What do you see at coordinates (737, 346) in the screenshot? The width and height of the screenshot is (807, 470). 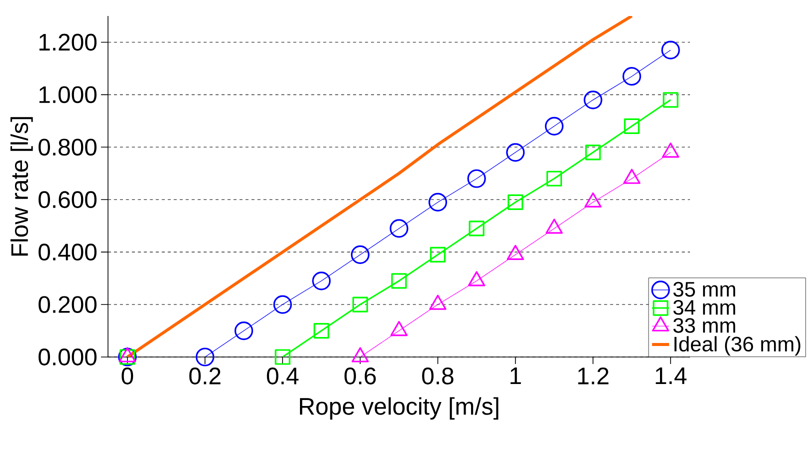 I see `legend-label: Ideal (36 mm)` at bounding box center [737, 346].